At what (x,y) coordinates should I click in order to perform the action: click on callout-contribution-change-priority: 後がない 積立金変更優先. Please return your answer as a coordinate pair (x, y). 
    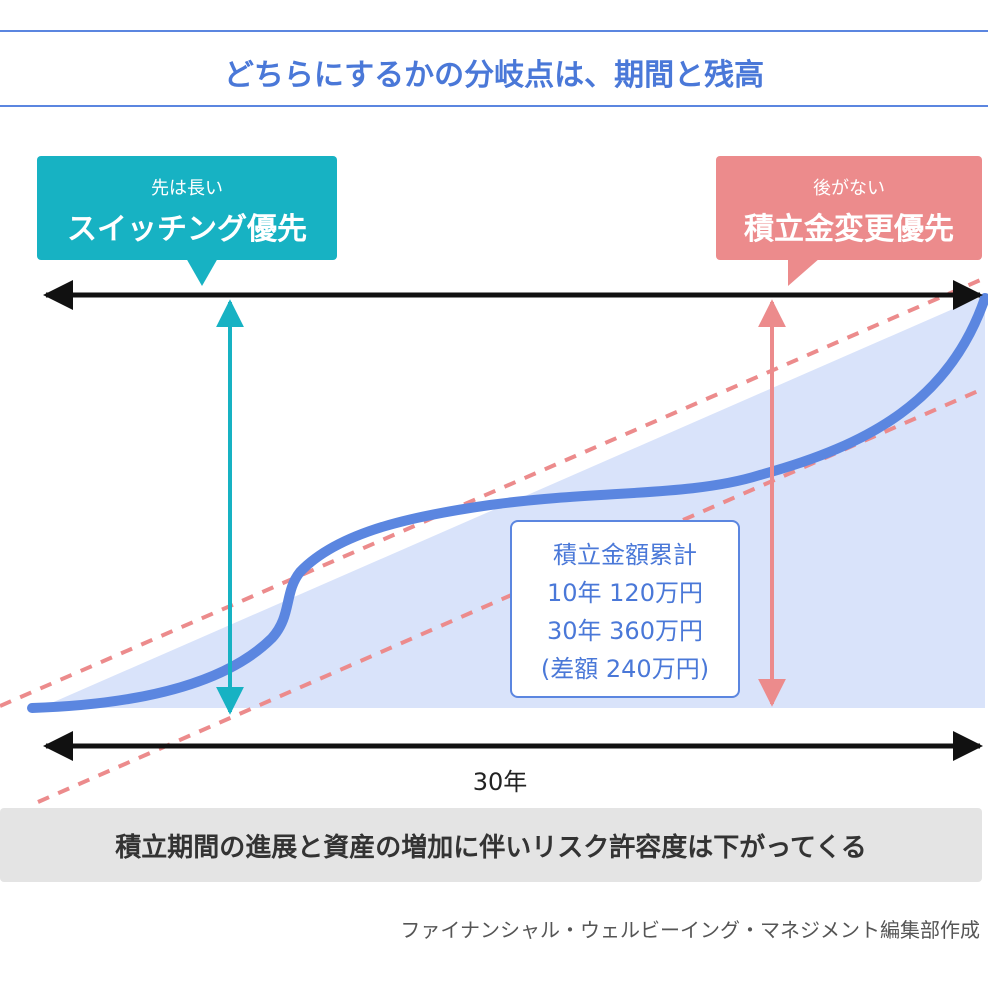
    Looking at the image, I should click on (849, 208).